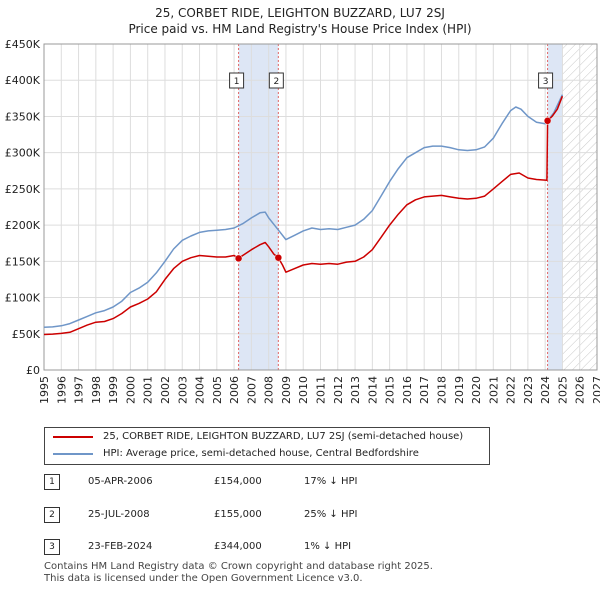  What do you see at coordinates (73, 437) in the screenshot?
I see `legend-swatch-property` at bounding box center [73, 437].